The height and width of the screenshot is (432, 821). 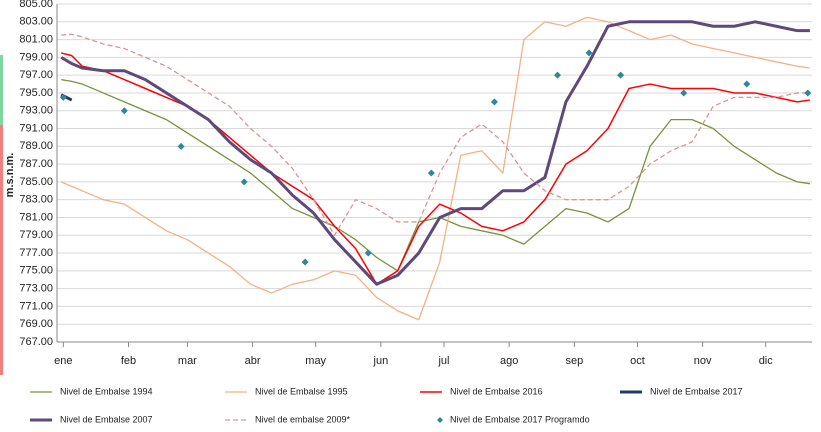 I want to click on x-tick-label: sep, so click(x=574, y=361).